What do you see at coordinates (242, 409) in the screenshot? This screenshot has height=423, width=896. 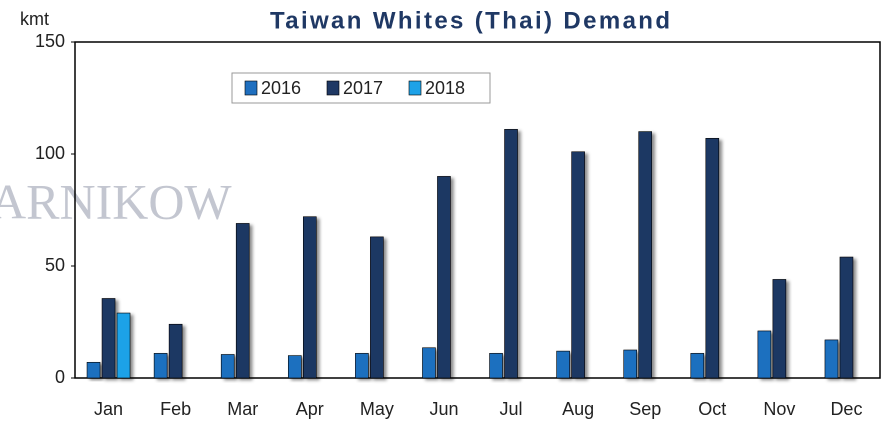 I see `x-tick-label: Mar` at bounding box center [242, 409].